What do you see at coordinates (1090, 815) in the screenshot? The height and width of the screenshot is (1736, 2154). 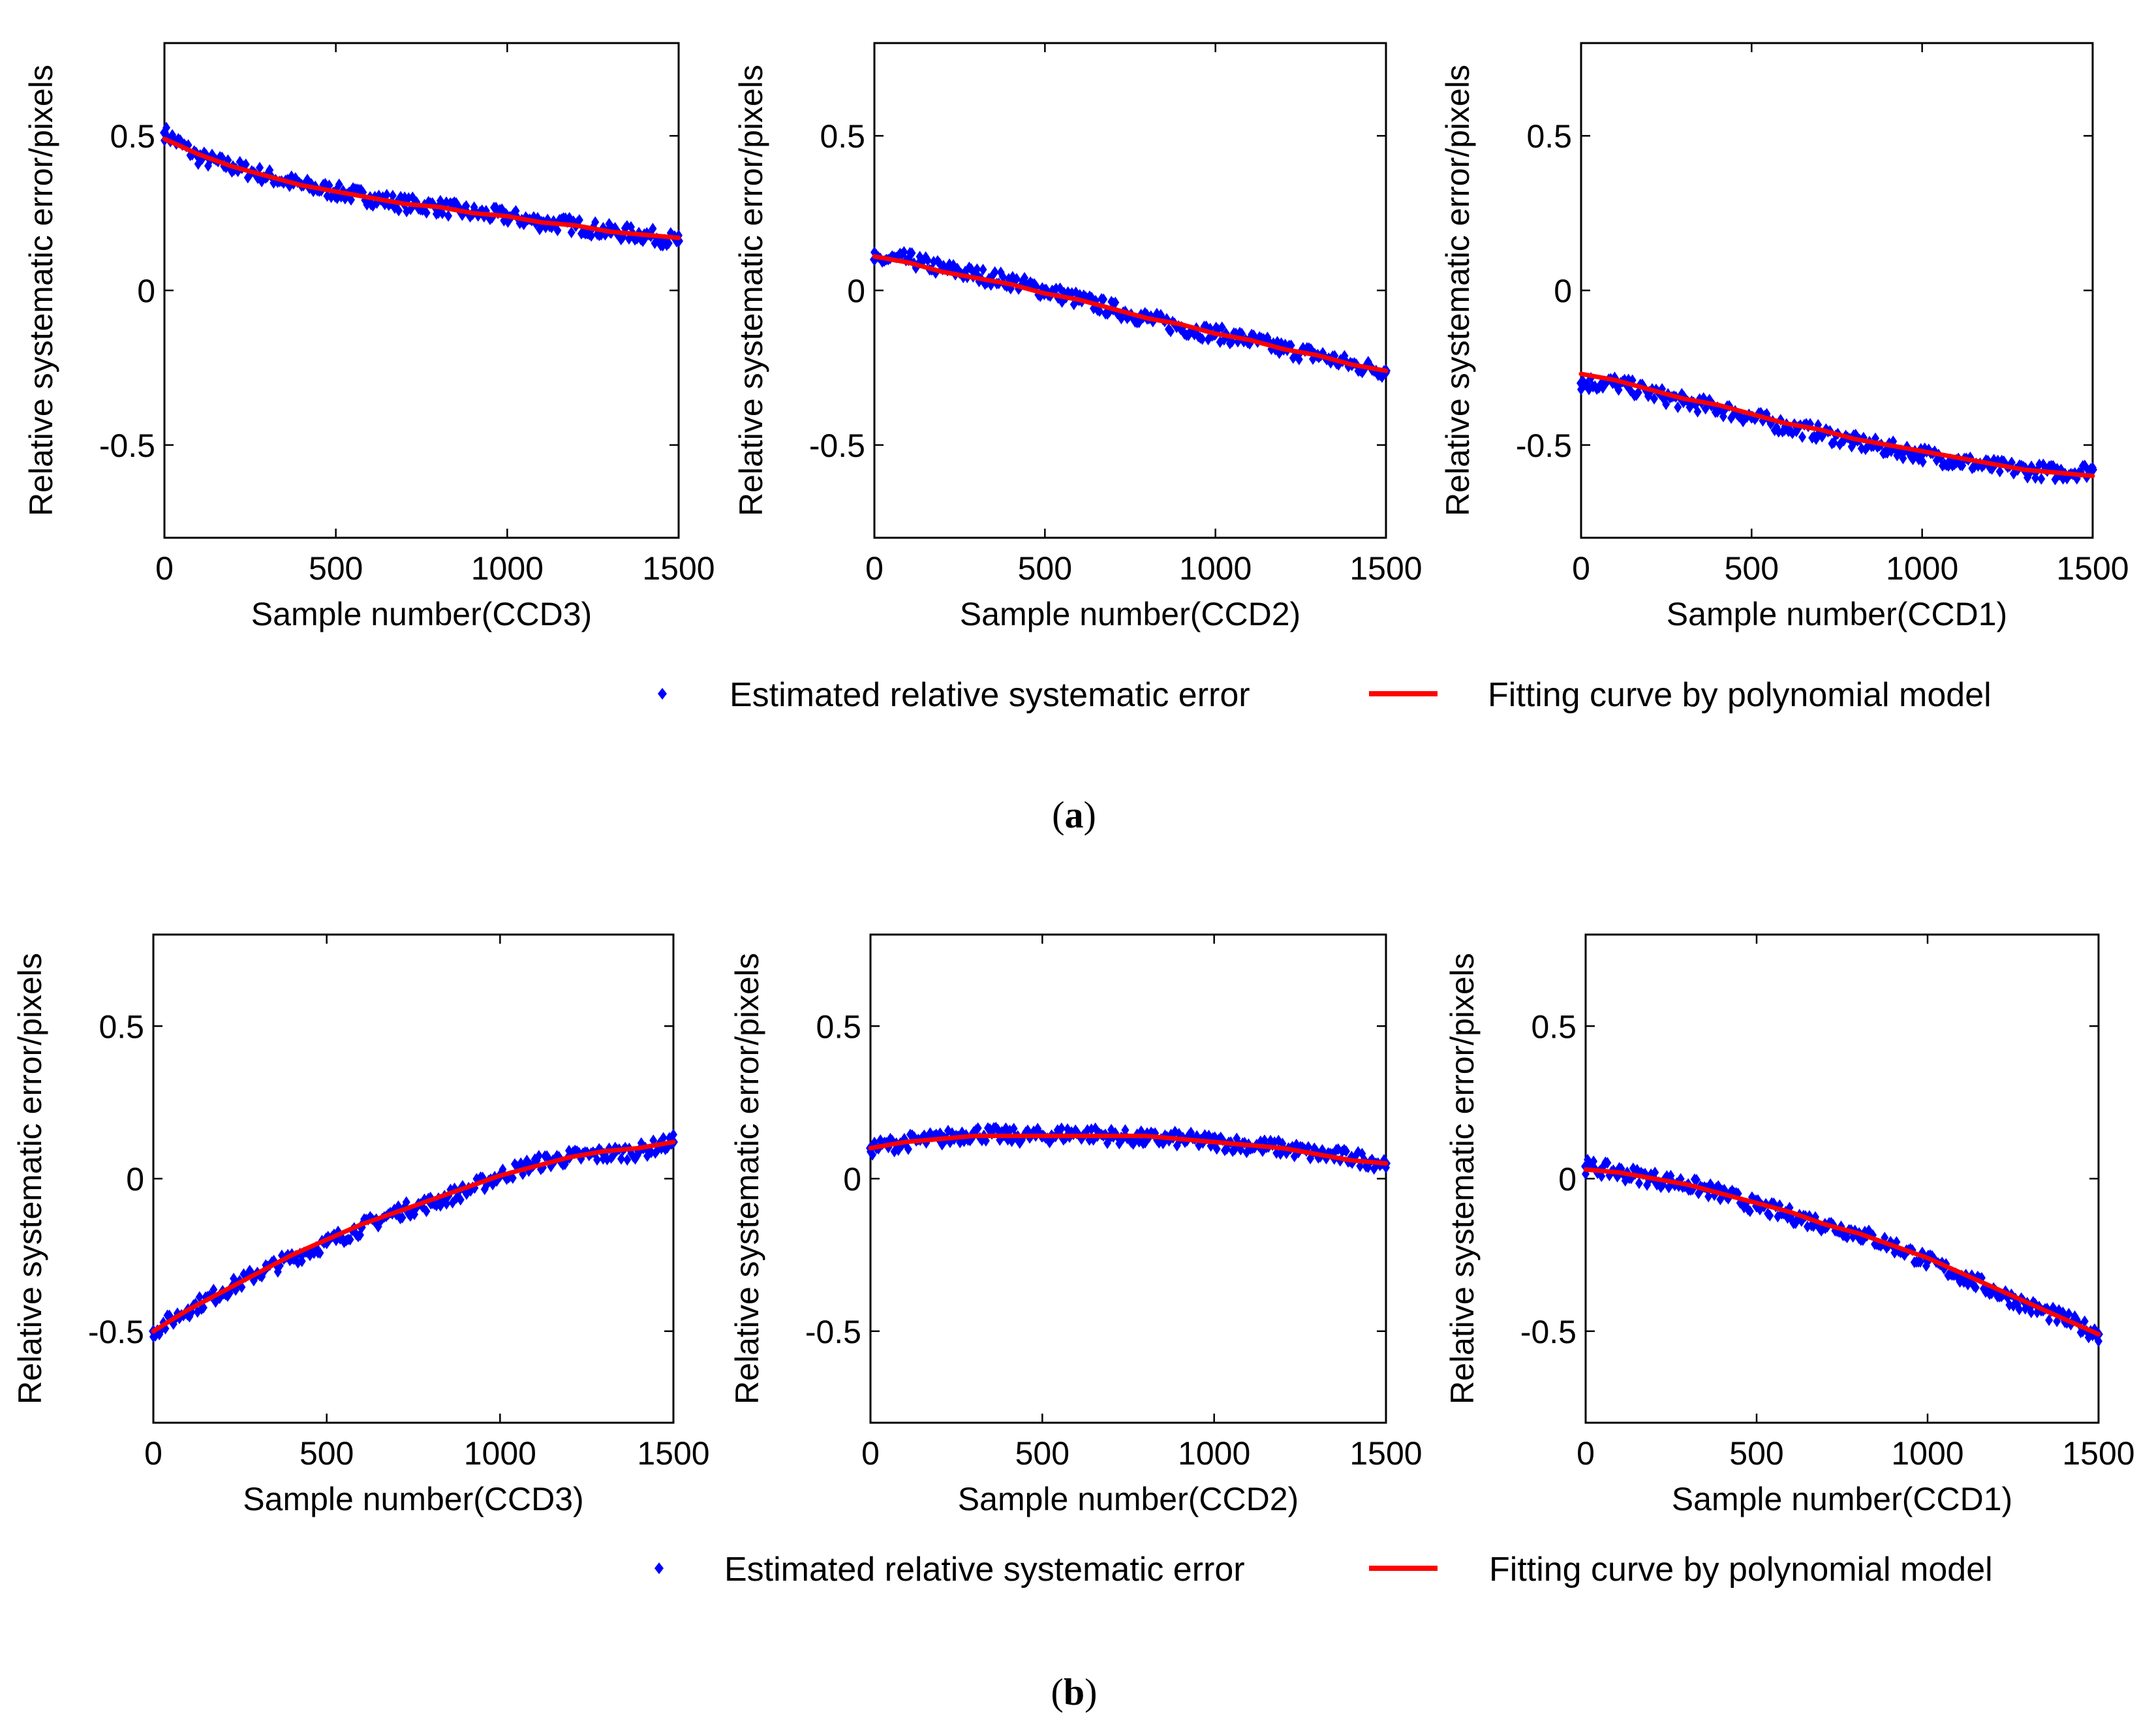 I see `caption-a-close: )` at bounding box center [1090, 815].